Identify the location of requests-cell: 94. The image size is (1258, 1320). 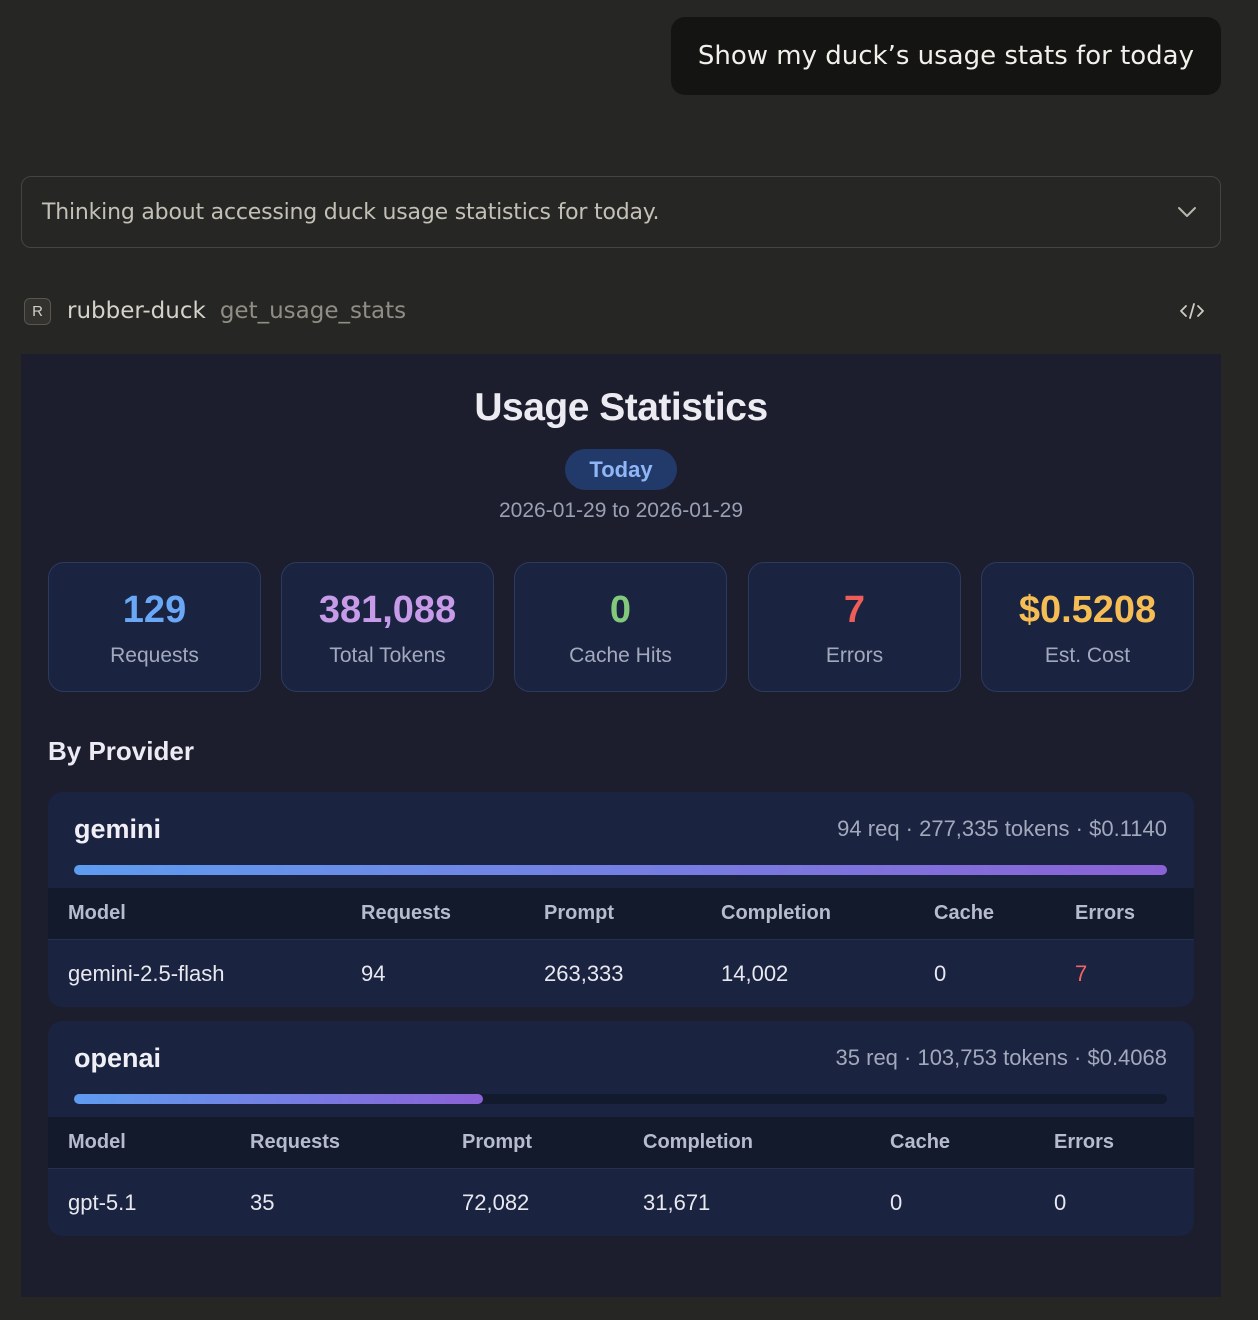
(373, 973).